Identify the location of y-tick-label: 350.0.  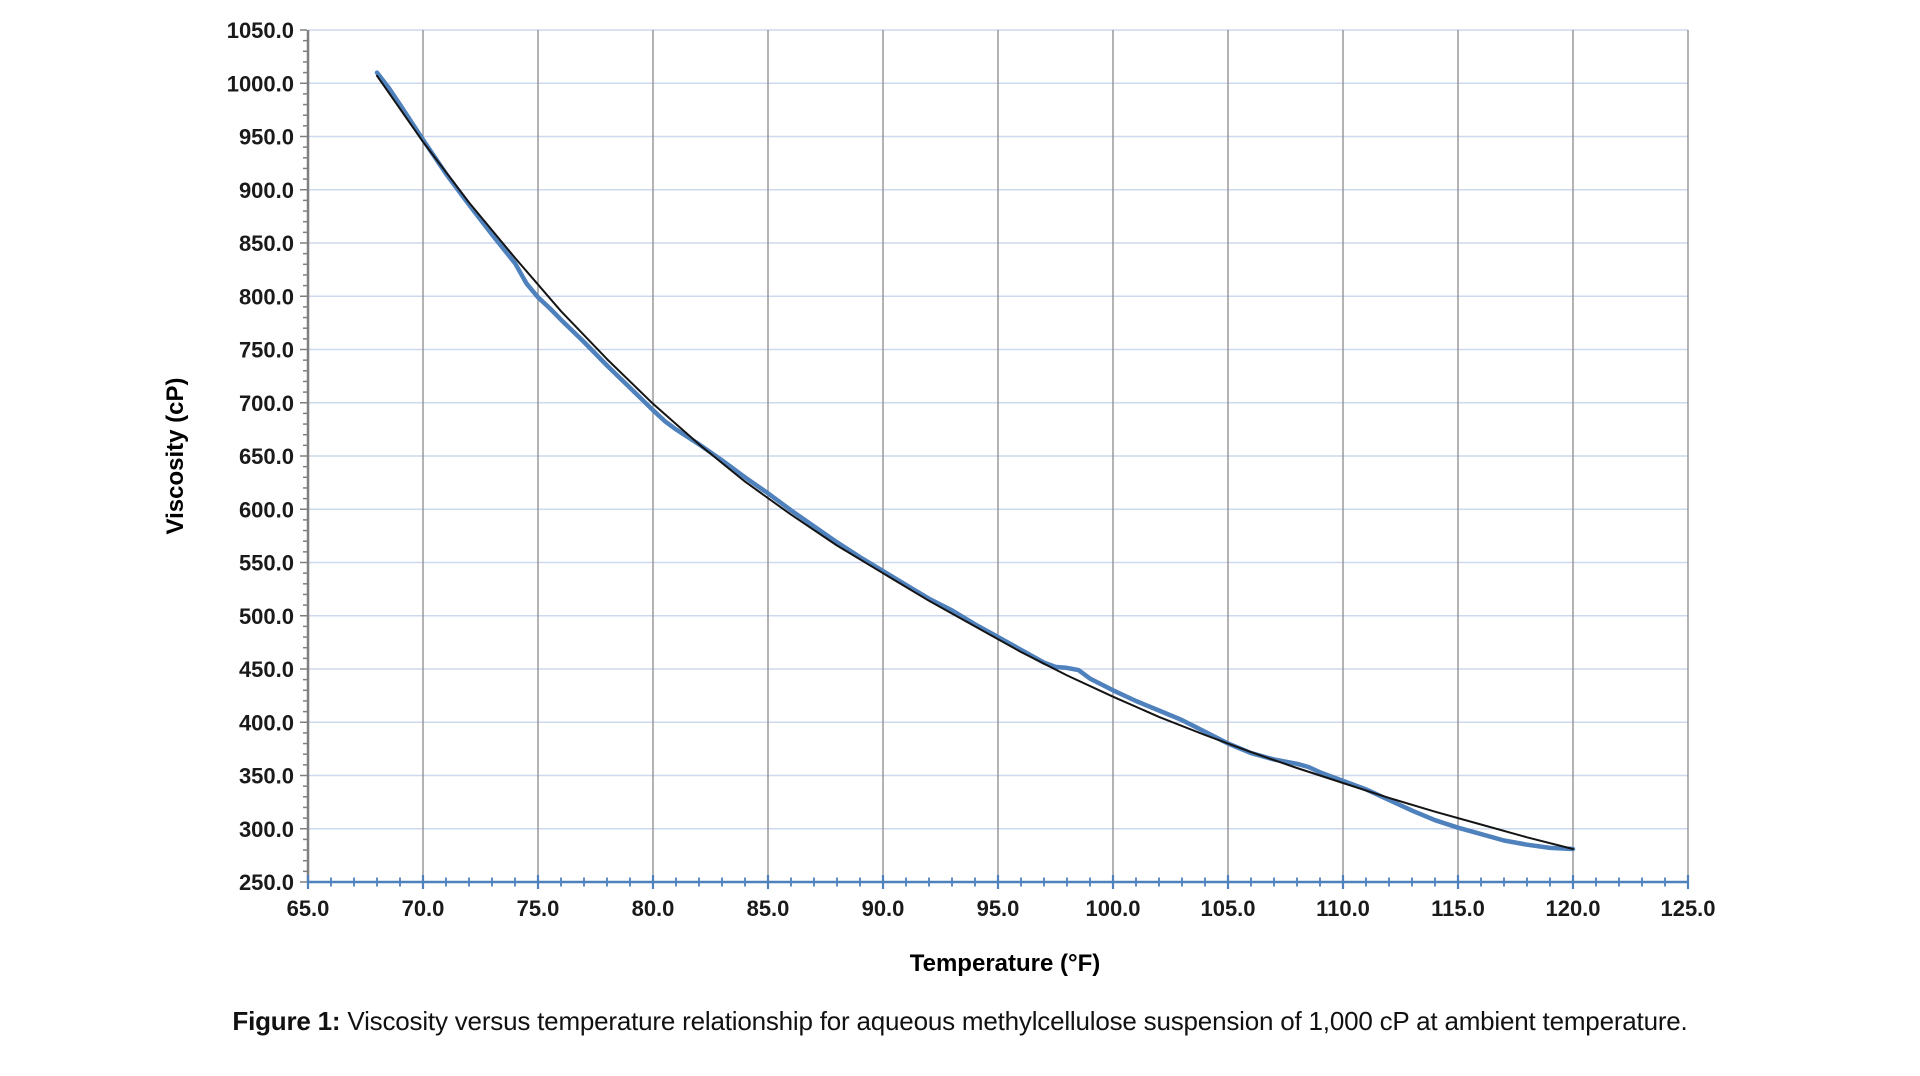
(266, 776).